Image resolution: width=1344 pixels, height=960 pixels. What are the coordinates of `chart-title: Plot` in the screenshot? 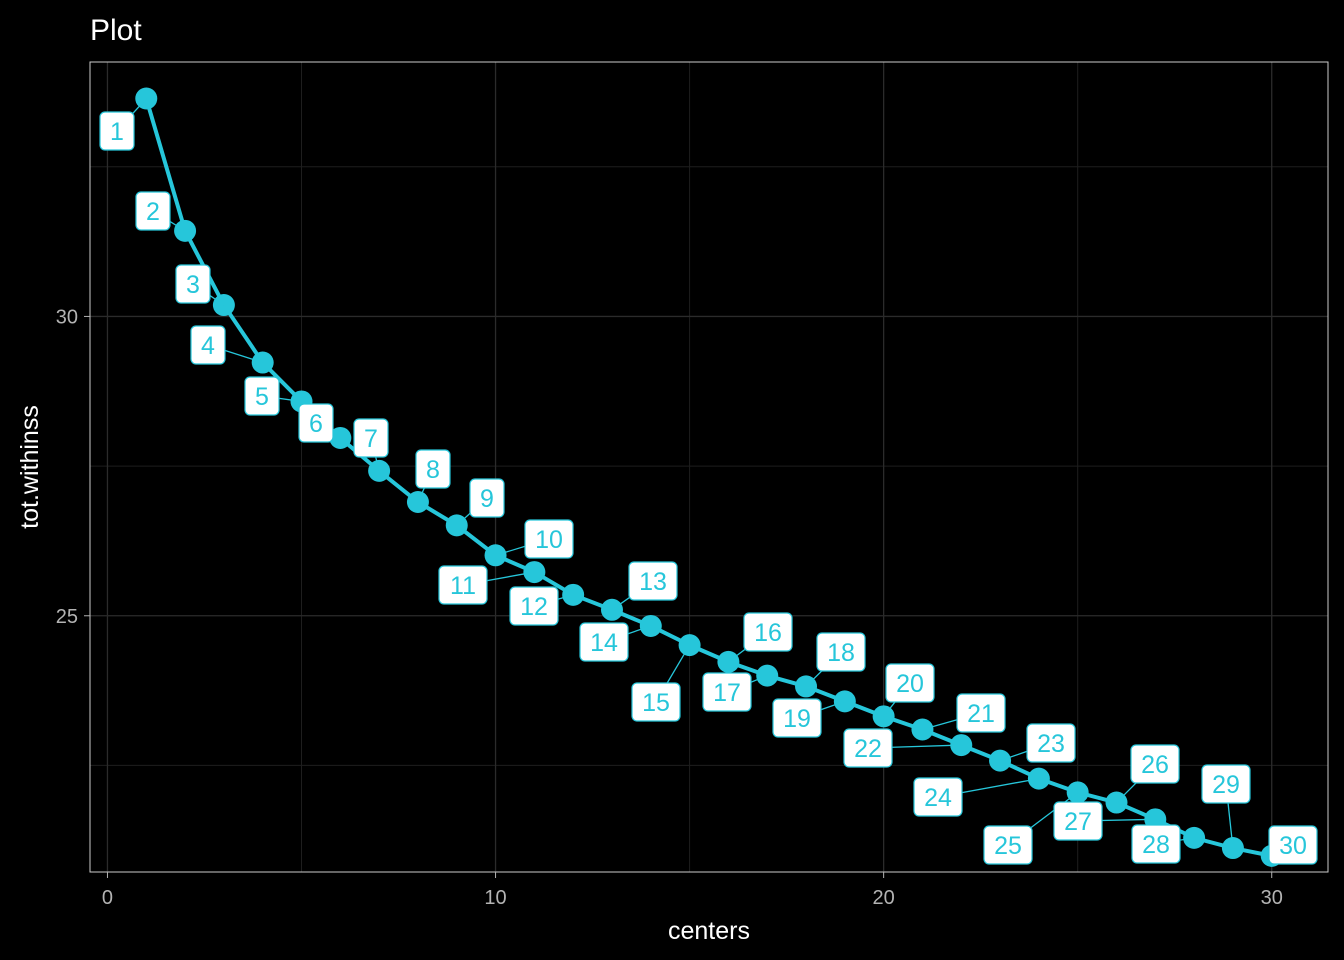 It's located at (116, 30).